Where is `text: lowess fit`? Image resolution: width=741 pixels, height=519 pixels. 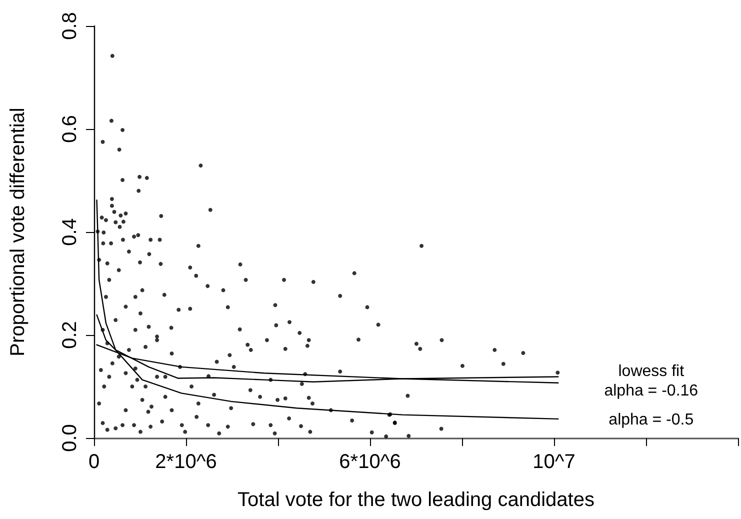 text: lowess fit is located at coordinates (651, 371).